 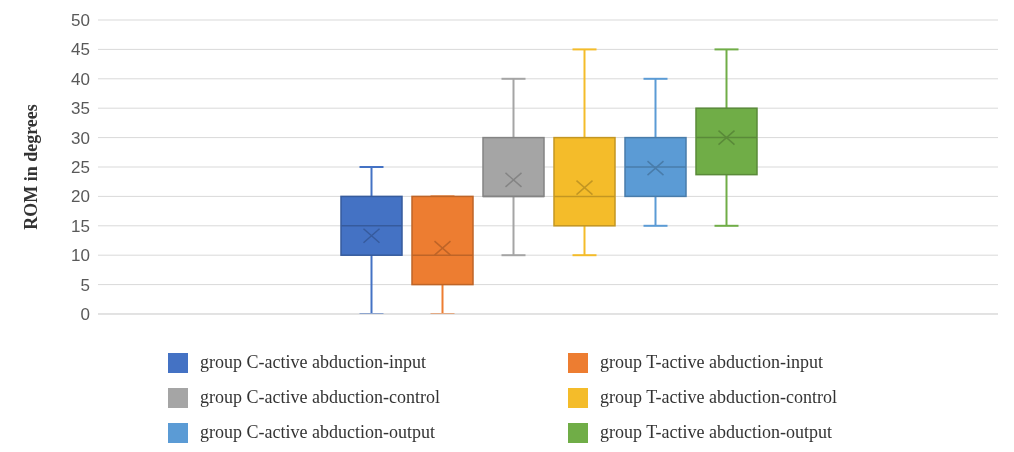 I want to click on y-tick-label: 30, so click(x=80, y=138).